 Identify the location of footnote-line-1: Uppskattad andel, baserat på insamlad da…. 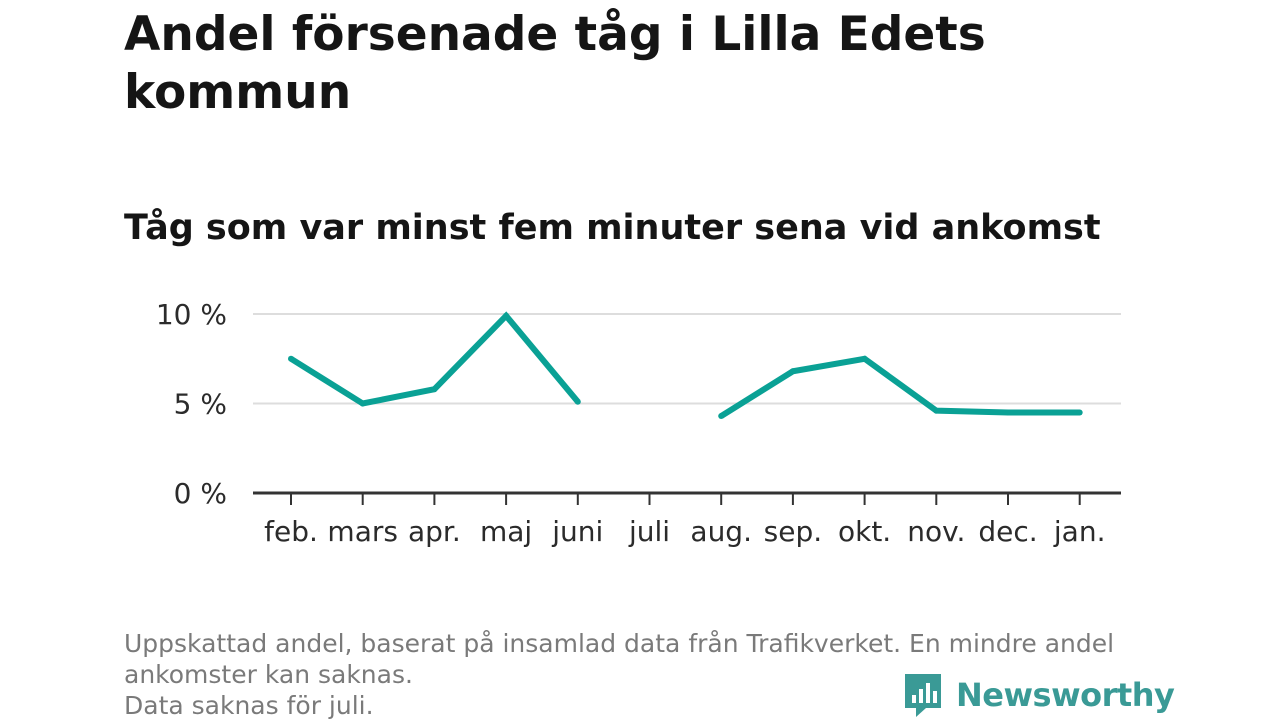
(619, 643).